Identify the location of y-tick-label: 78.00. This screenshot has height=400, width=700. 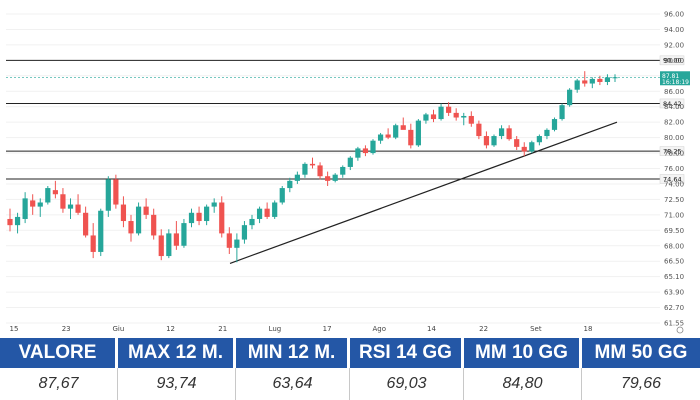
(674, 154).